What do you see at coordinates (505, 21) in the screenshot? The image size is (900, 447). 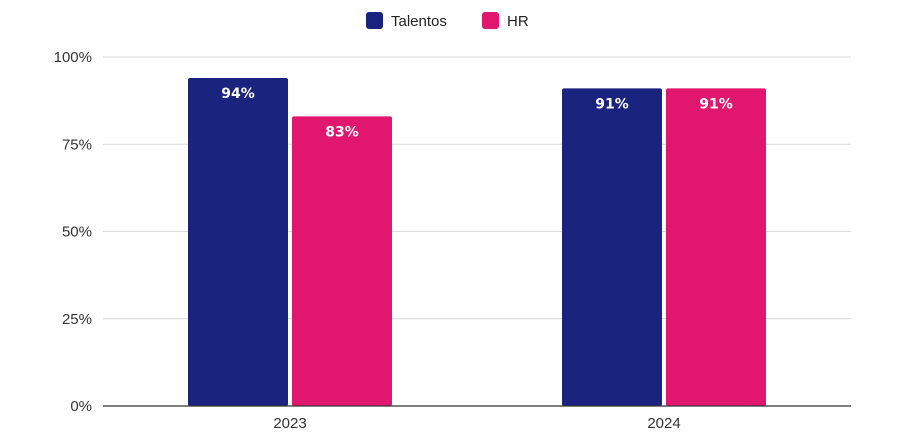 I see `legend-item-hr: HR` at bounding box center [505, 21].